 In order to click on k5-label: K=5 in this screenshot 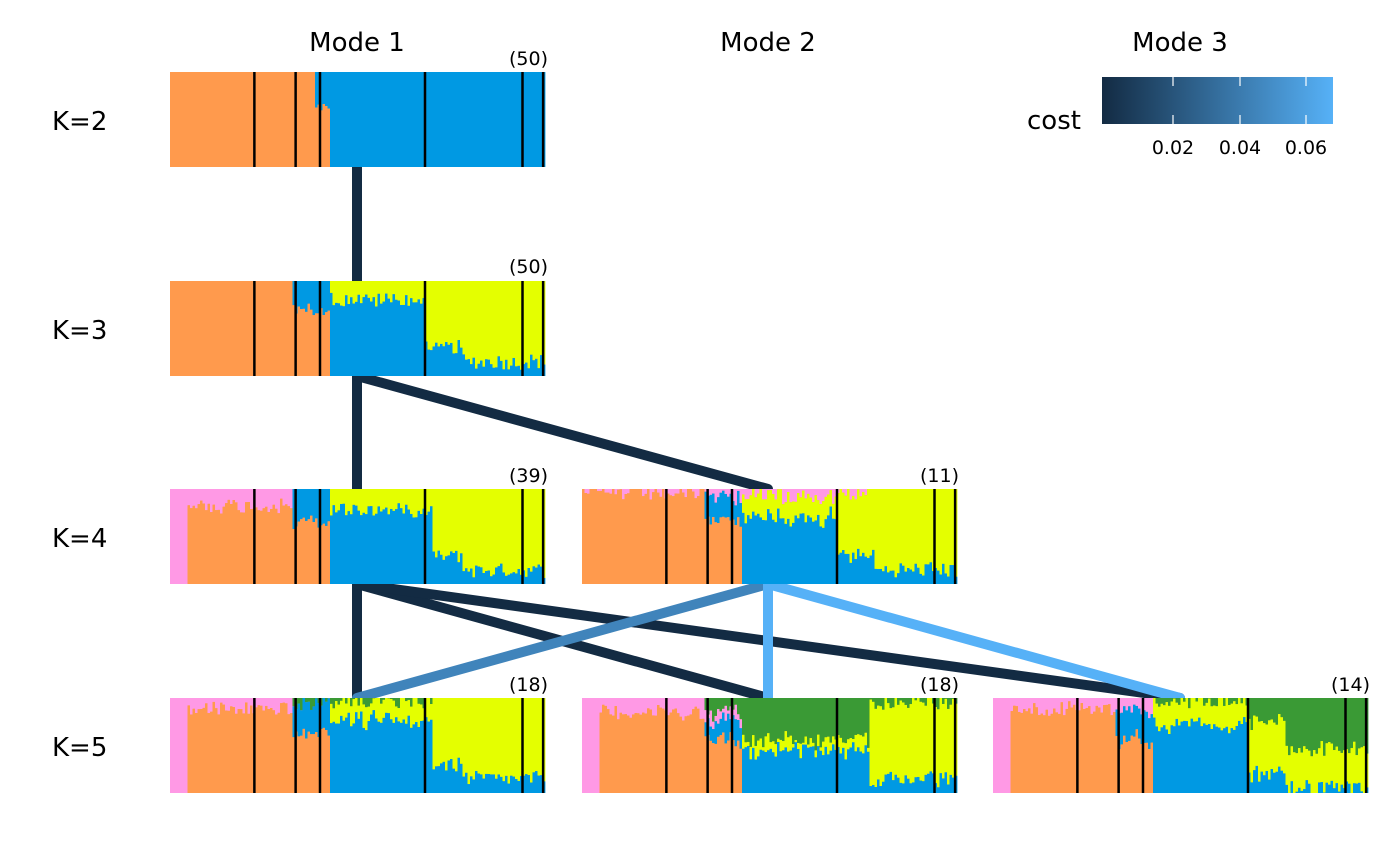, I will do `click(79, 748)`.